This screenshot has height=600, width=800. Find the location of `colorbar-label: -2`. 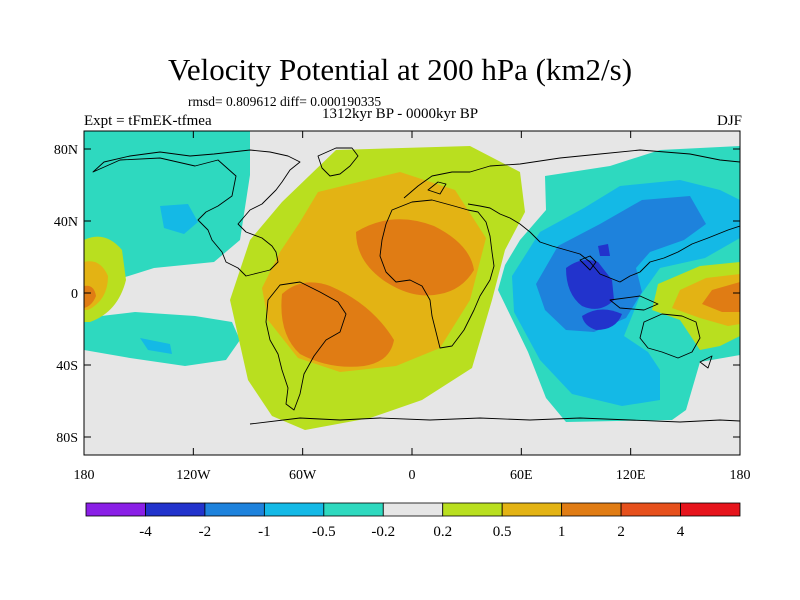

colorbar-label: -2 is located at coordinates (205, 532).